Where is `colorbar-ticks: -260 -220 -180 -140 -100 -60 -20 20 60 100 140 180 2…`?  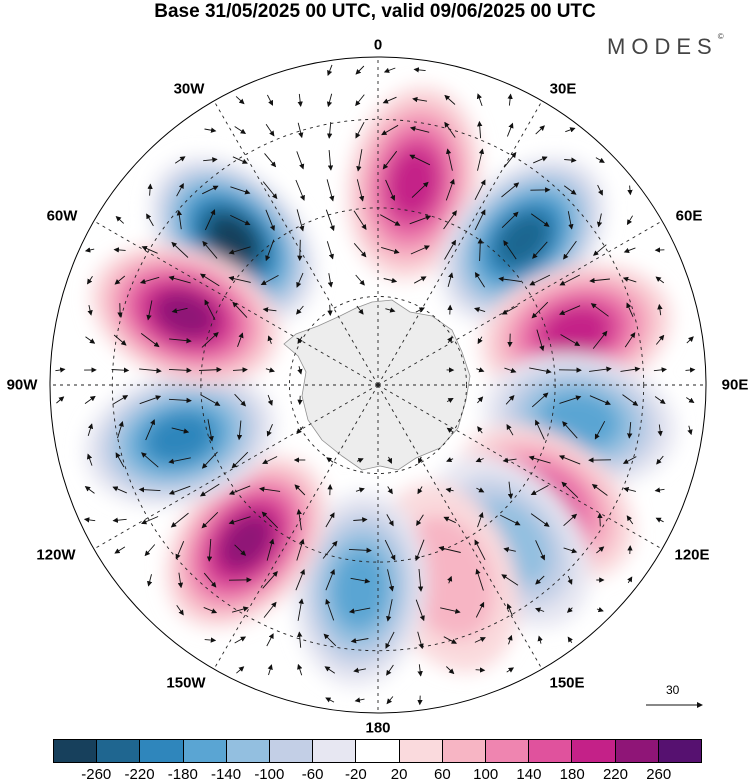 colorbar-ticks: -260 -220 -180 -140 -100 -60 -20 20 60 100 140 180 2… is located at coordinates (377, 774).